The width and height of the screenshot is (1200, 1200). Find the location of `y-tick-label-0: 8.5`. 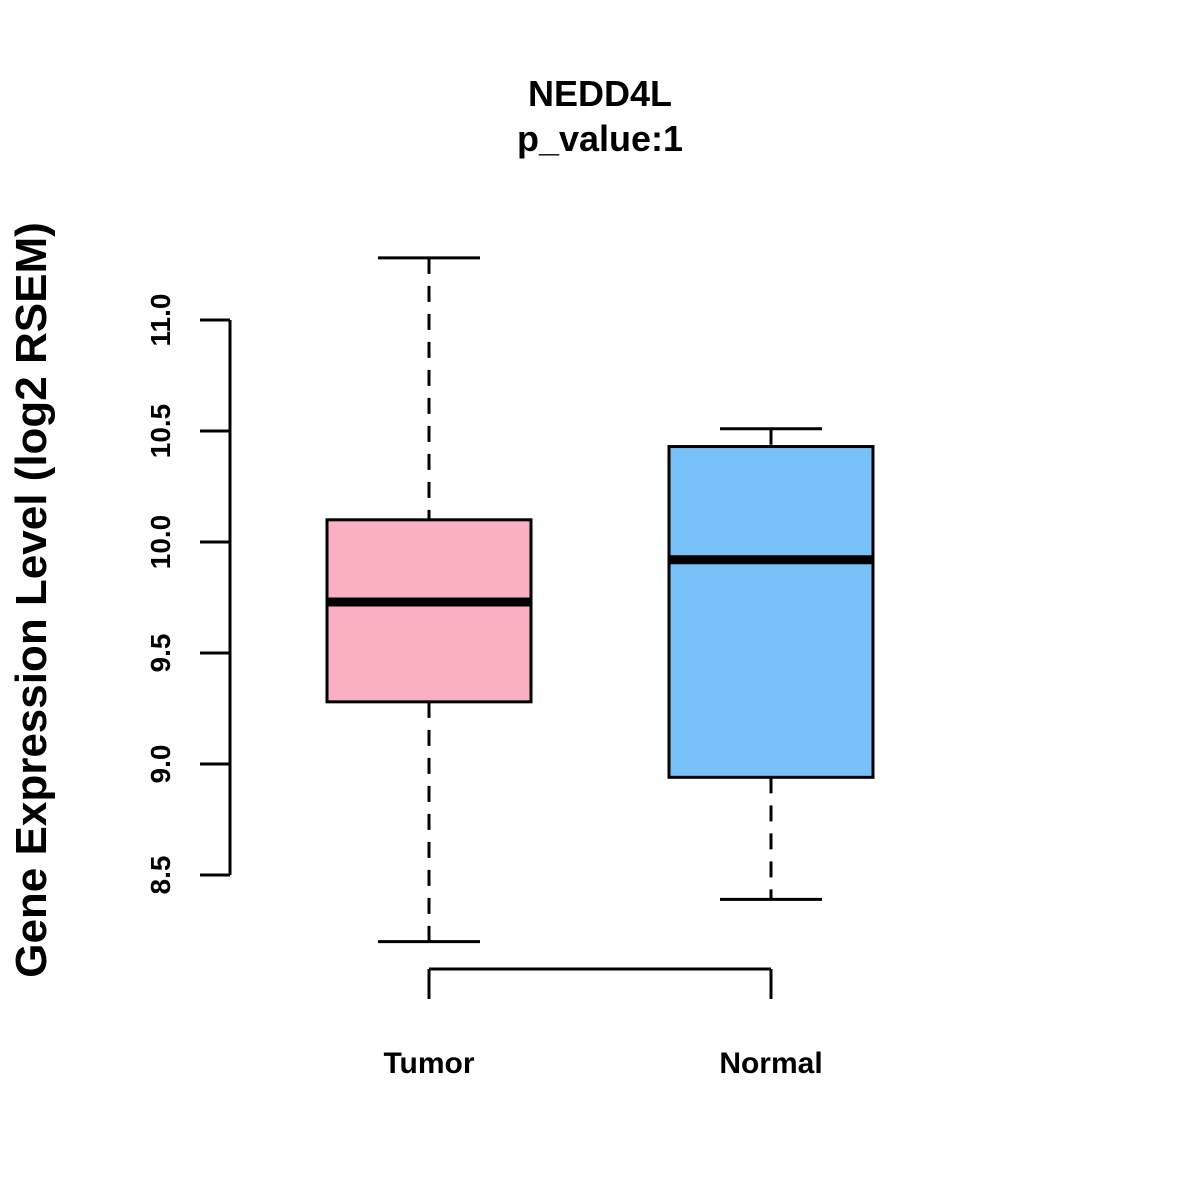

y-tick-label-0: 8.5 is located at coordinates (160, 875).